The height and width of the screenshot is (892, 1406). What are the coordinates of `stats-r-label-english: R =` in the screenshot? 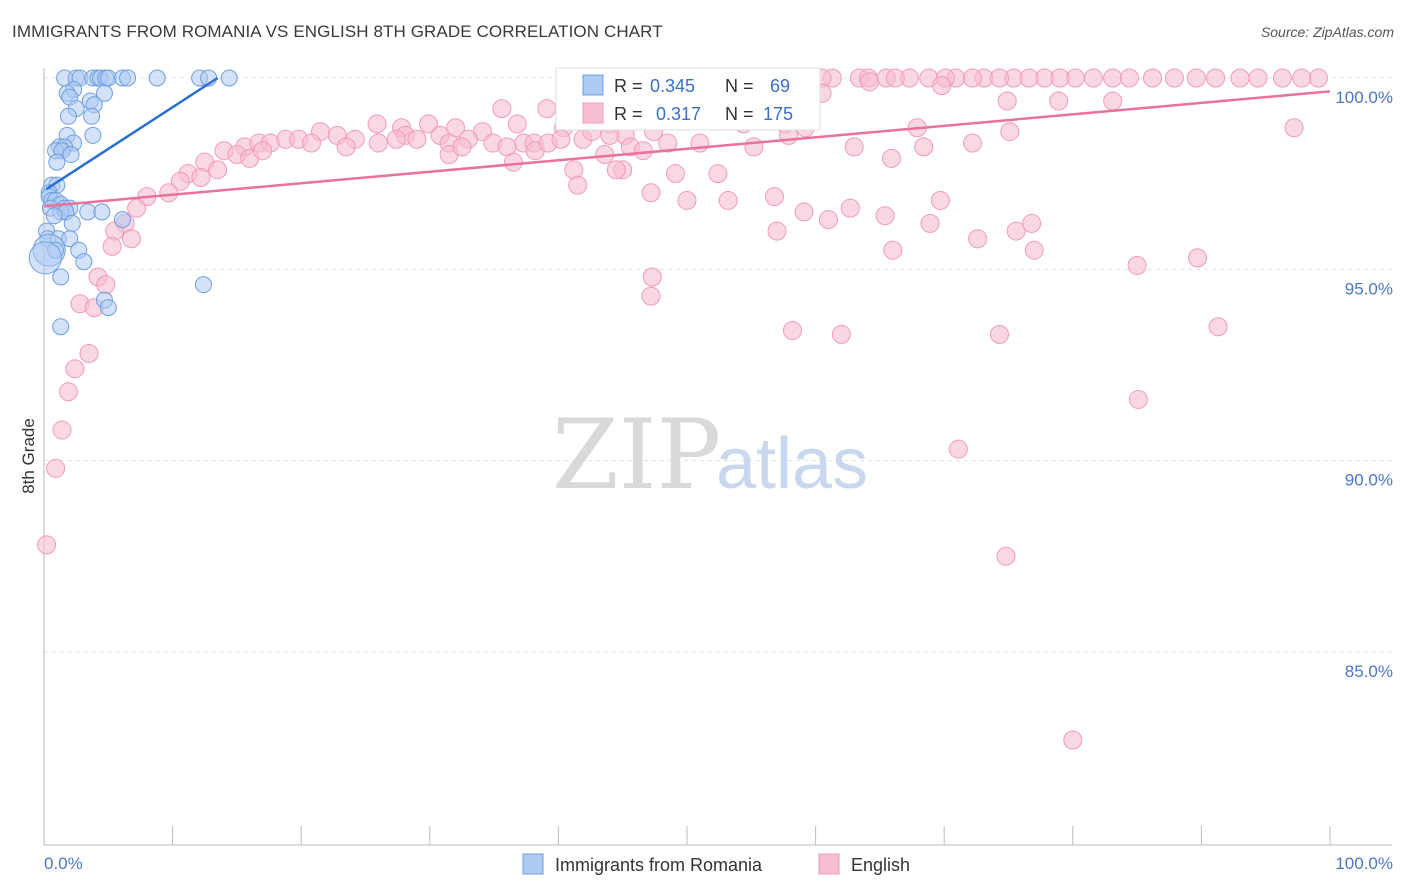 It's located at (628, 114).